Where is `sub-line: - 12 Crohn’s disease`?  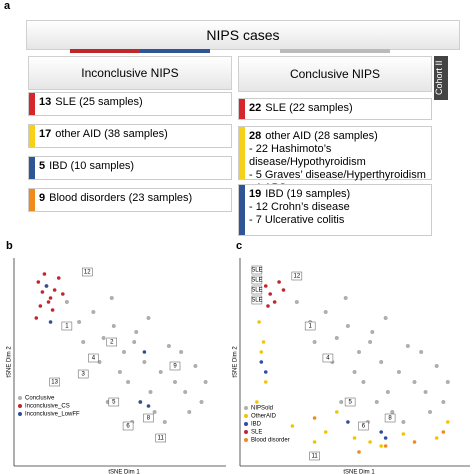
sub-line: - 12 Crohn’s disease is located at coordinates (299, 207).